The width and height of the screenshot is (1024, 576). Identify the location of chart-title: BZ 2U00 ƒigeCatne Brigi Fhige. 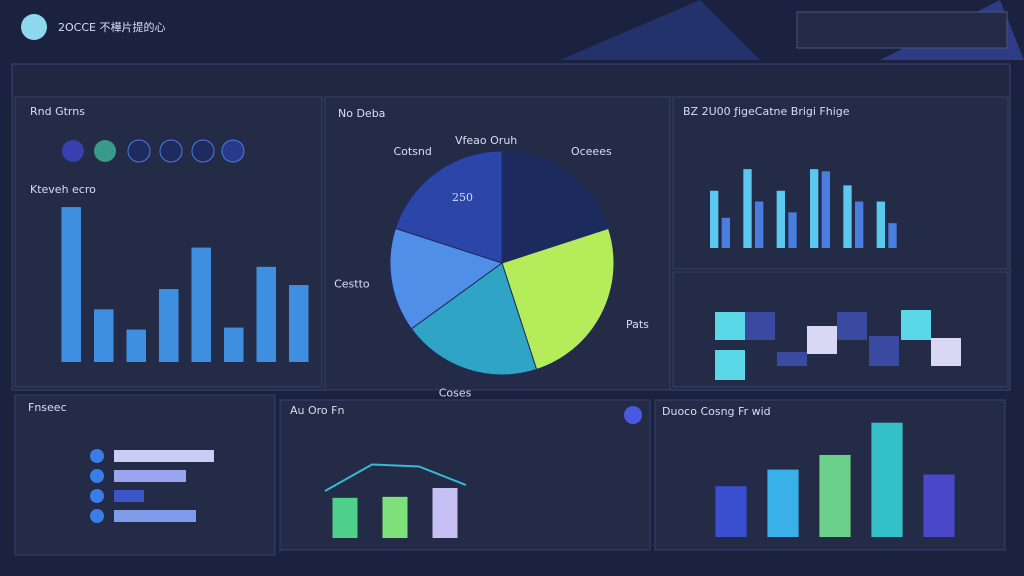
(766, 111).